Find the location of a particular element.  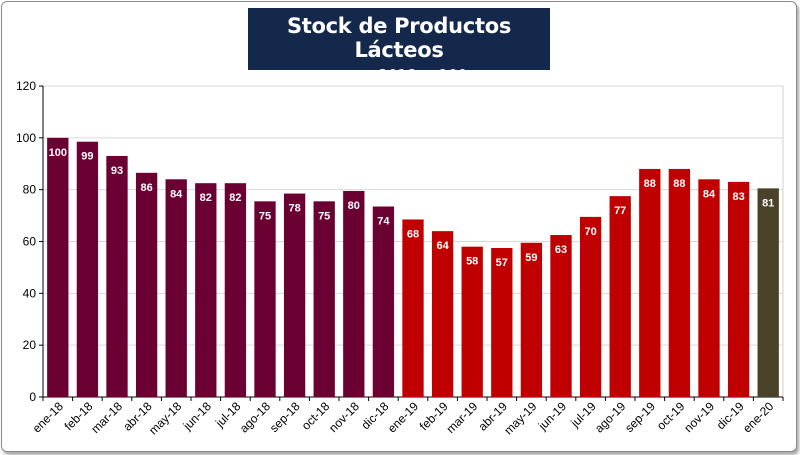

x-tick-label: ago-18 is located at coordinates (255, 417).